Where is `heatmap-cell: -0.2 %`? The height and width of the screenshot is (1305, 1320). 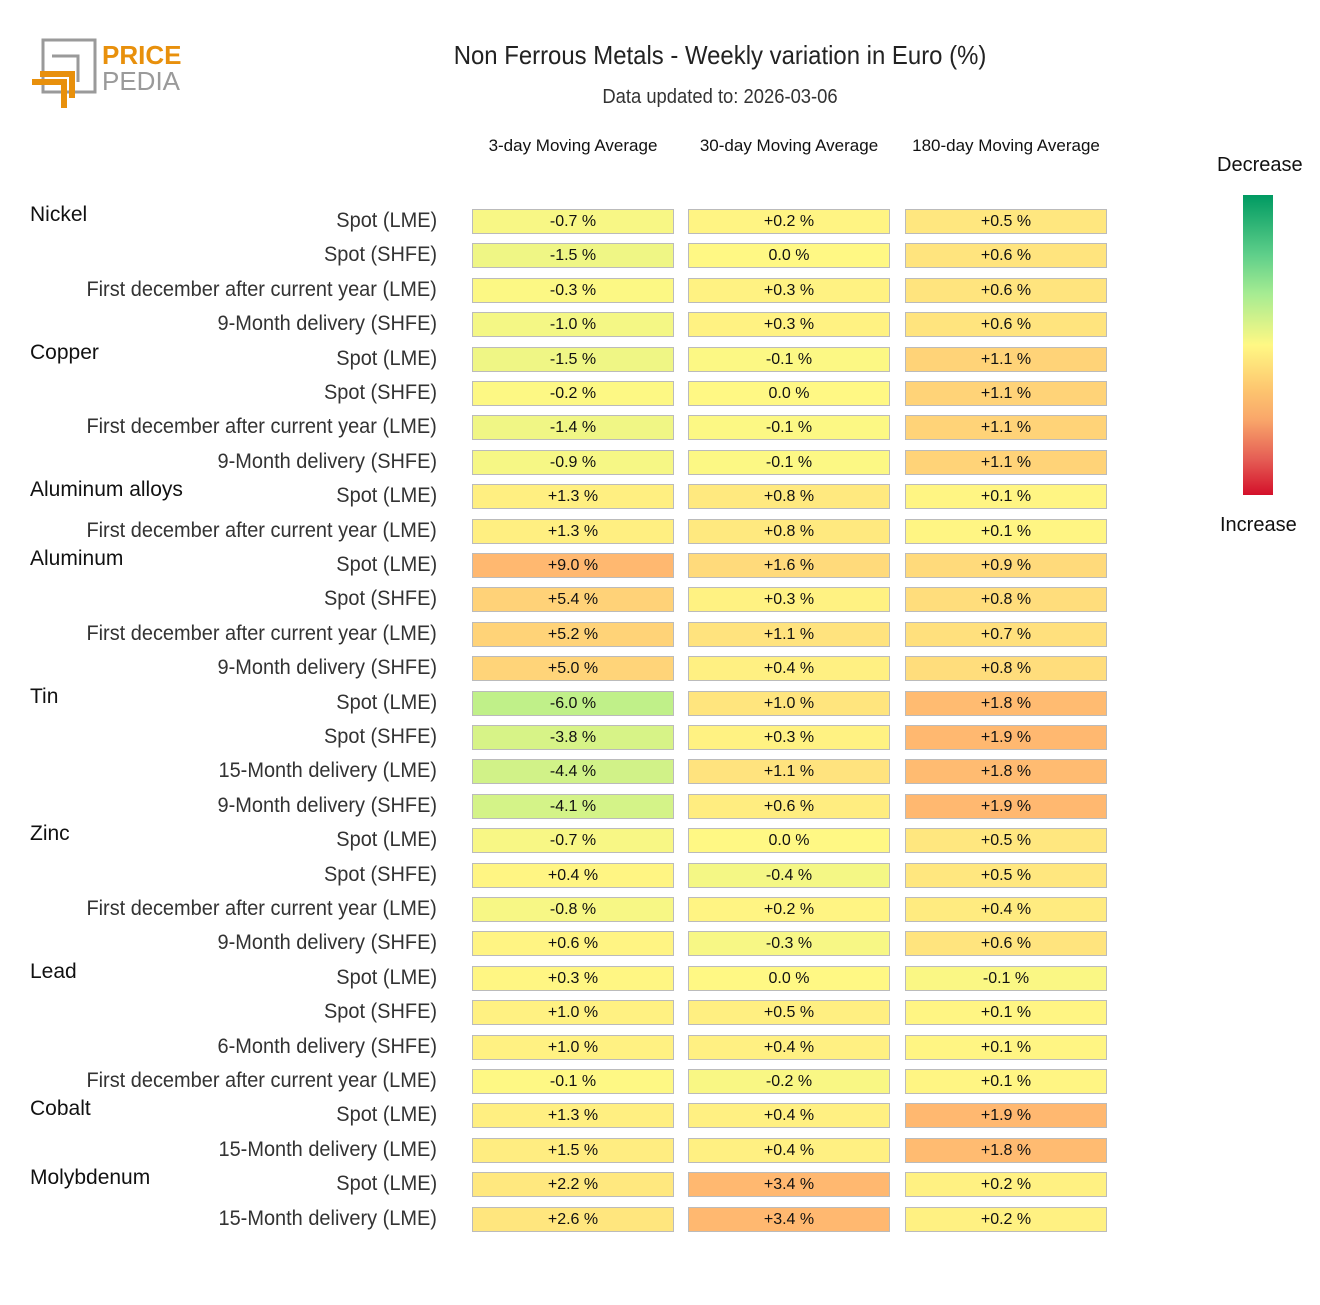
heatmap-cell: -0.2 % is located at coordinates (789, 1081).